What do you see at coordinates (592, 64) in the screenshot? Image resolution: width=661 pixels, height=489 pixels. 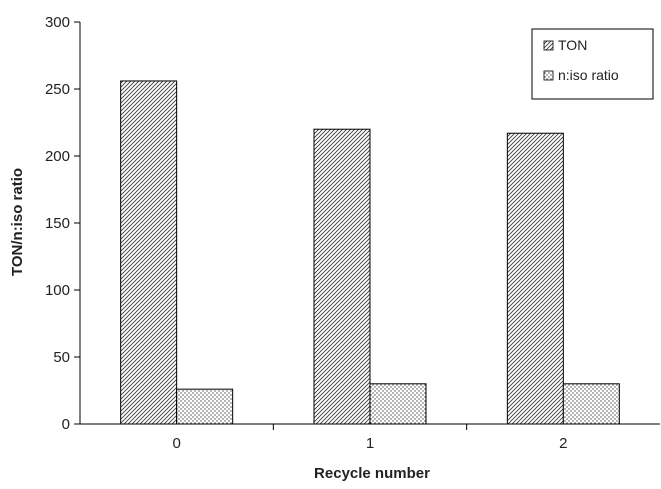 I see `legend-box` at bounding box center [592, 64].